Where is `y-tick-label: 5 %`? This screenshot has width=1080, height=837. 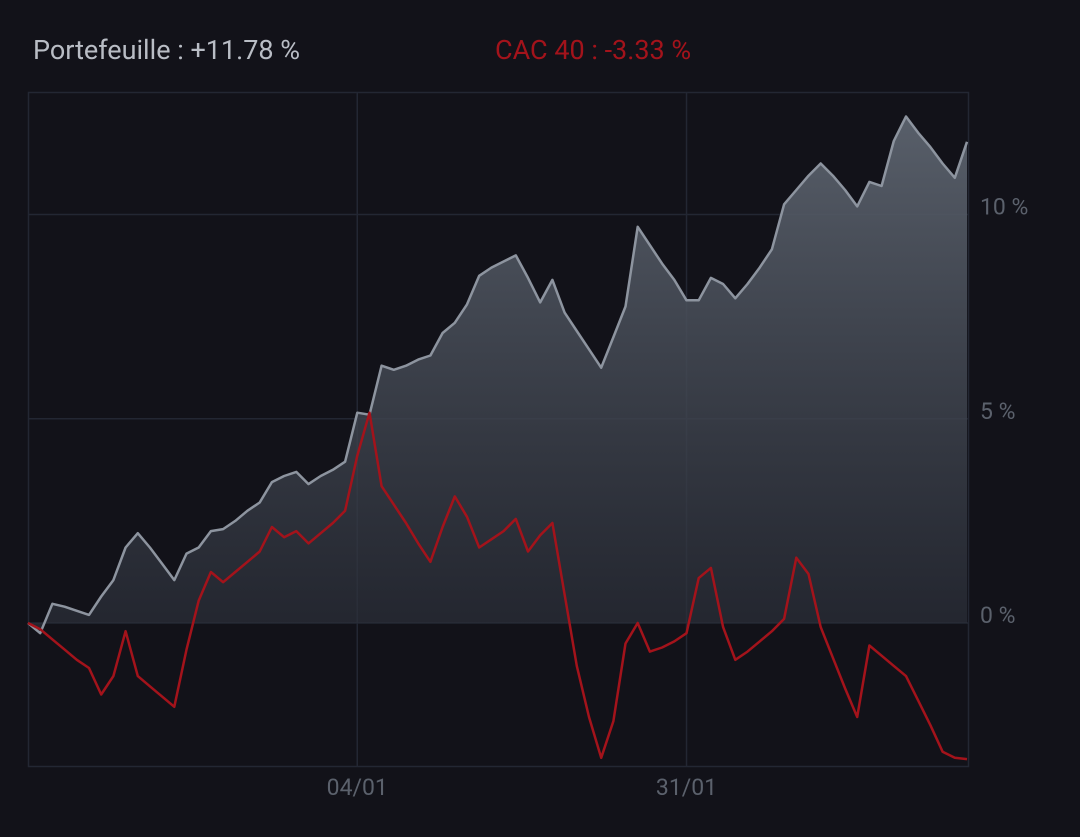 y-tick-label: 5 % is located at coordinates (997, 411).